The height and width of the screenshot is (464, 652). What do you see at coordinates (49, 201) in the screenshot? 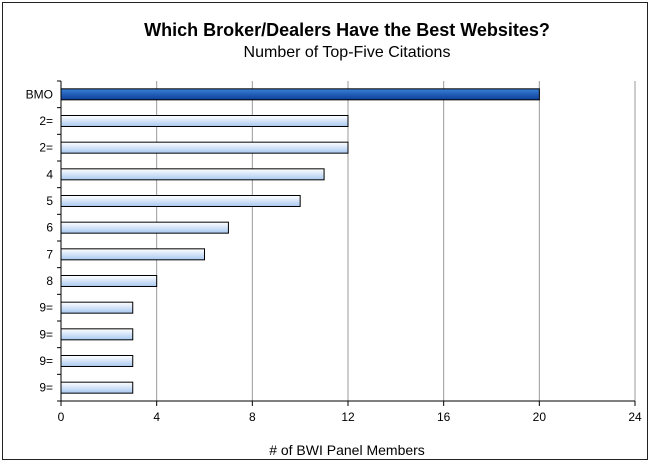
I see `category-label: 5` at bounding box center [49, 201].